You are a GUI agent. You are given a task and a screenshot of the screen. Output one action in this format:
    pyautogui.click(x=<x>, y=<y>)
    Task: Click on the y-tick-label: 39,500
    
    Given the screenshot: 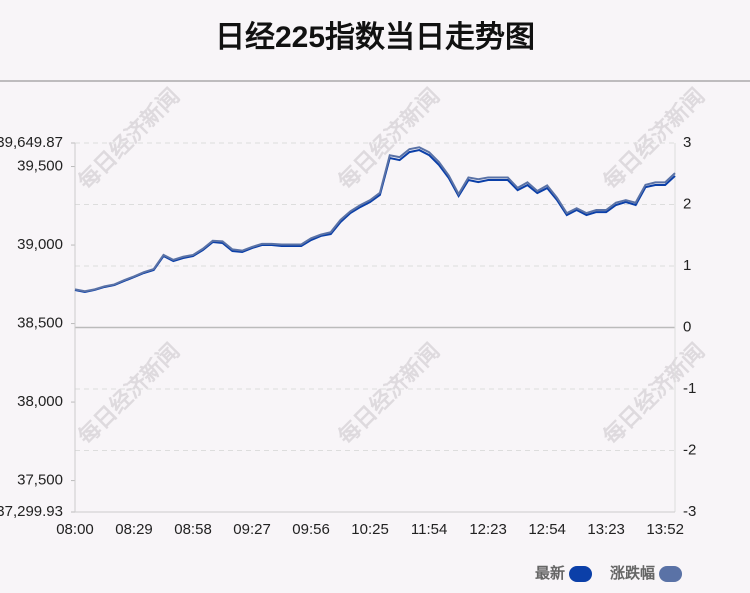 What is the action you would take?
    pyautogui.click(x=40, y=166)
    